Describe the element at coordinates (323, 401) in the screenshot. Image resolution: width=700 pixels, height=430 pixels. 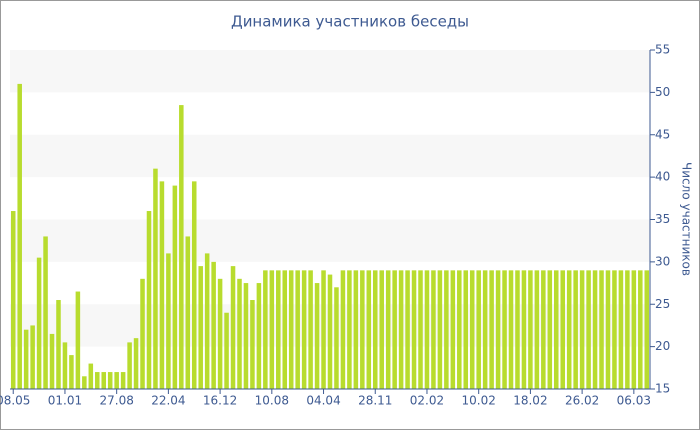
I see `x-tick-label: 04.04` at that location.